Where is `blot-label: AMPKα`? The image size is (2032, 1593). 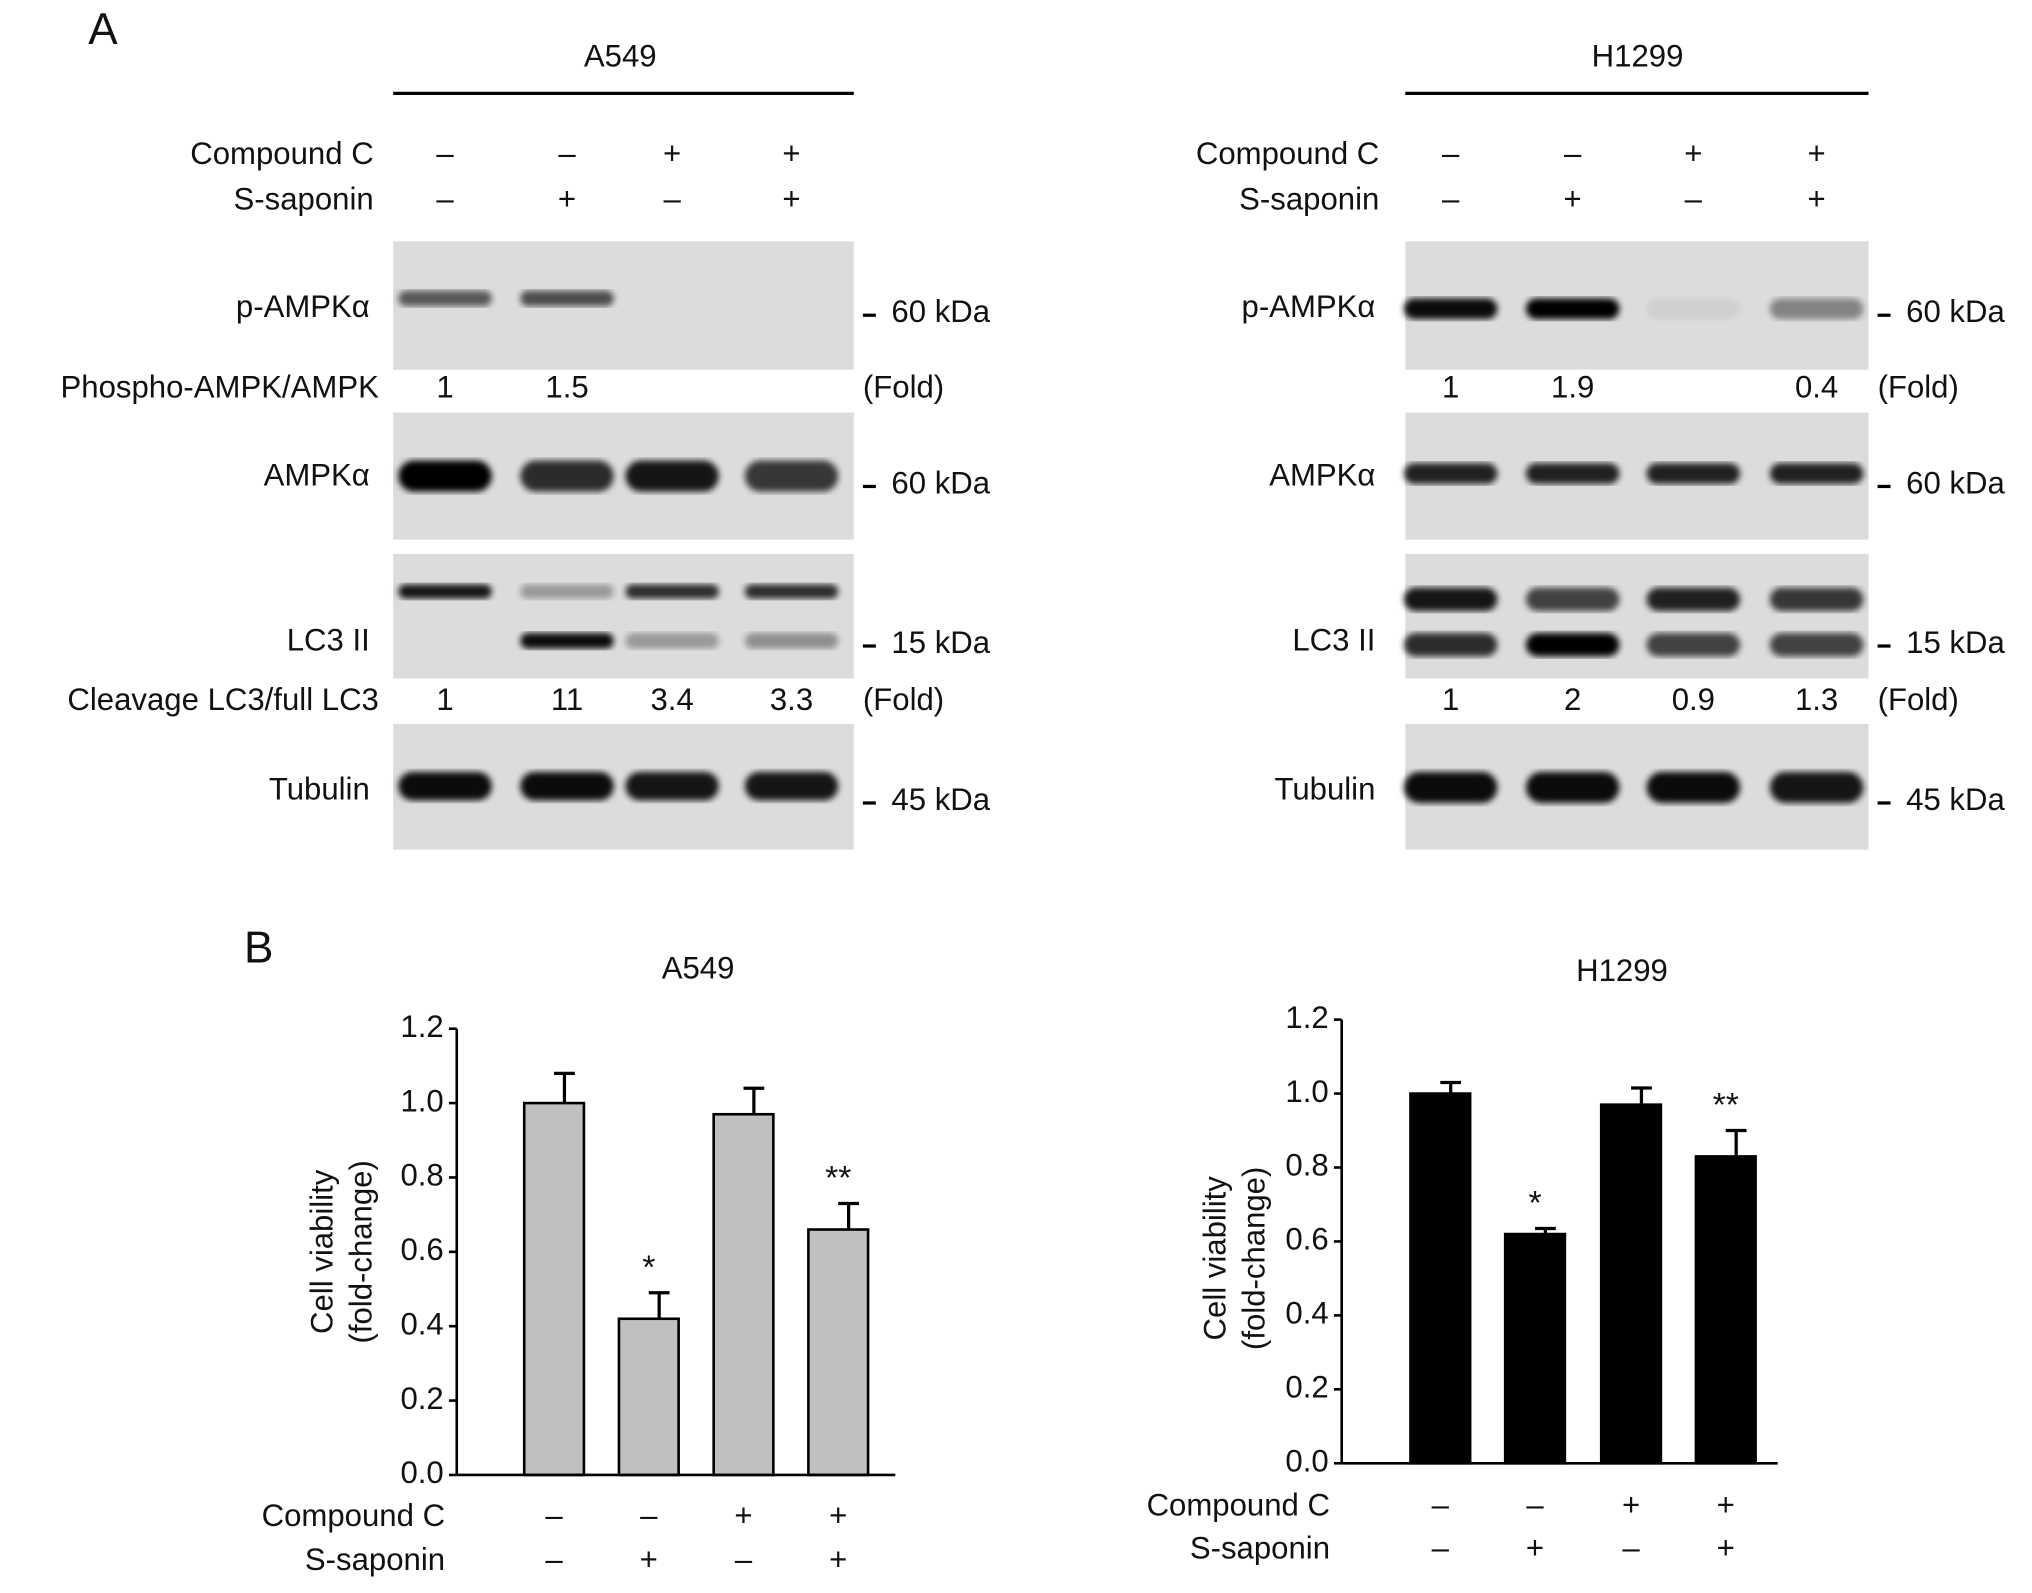
blot-label: AMPKα is located at coordinates (1322, 475).